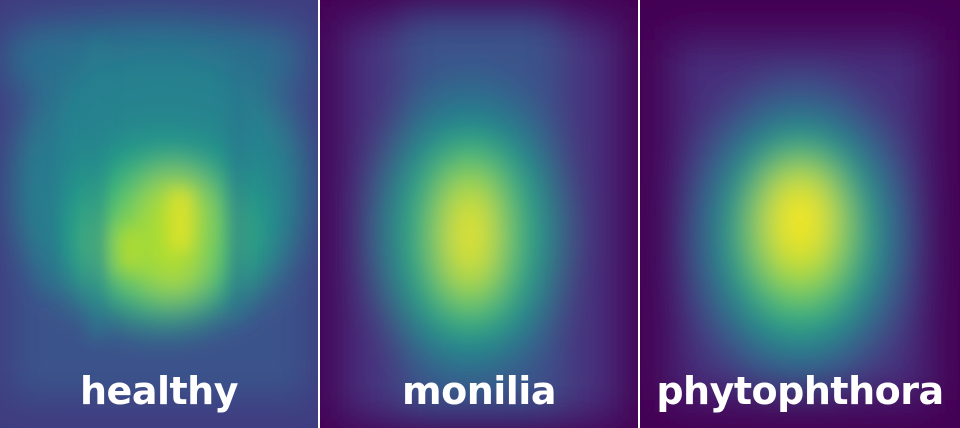 The width and height of the screenshot is (960, 428). I want to click on panel-label-monilia: monilia, so click(479, 391).